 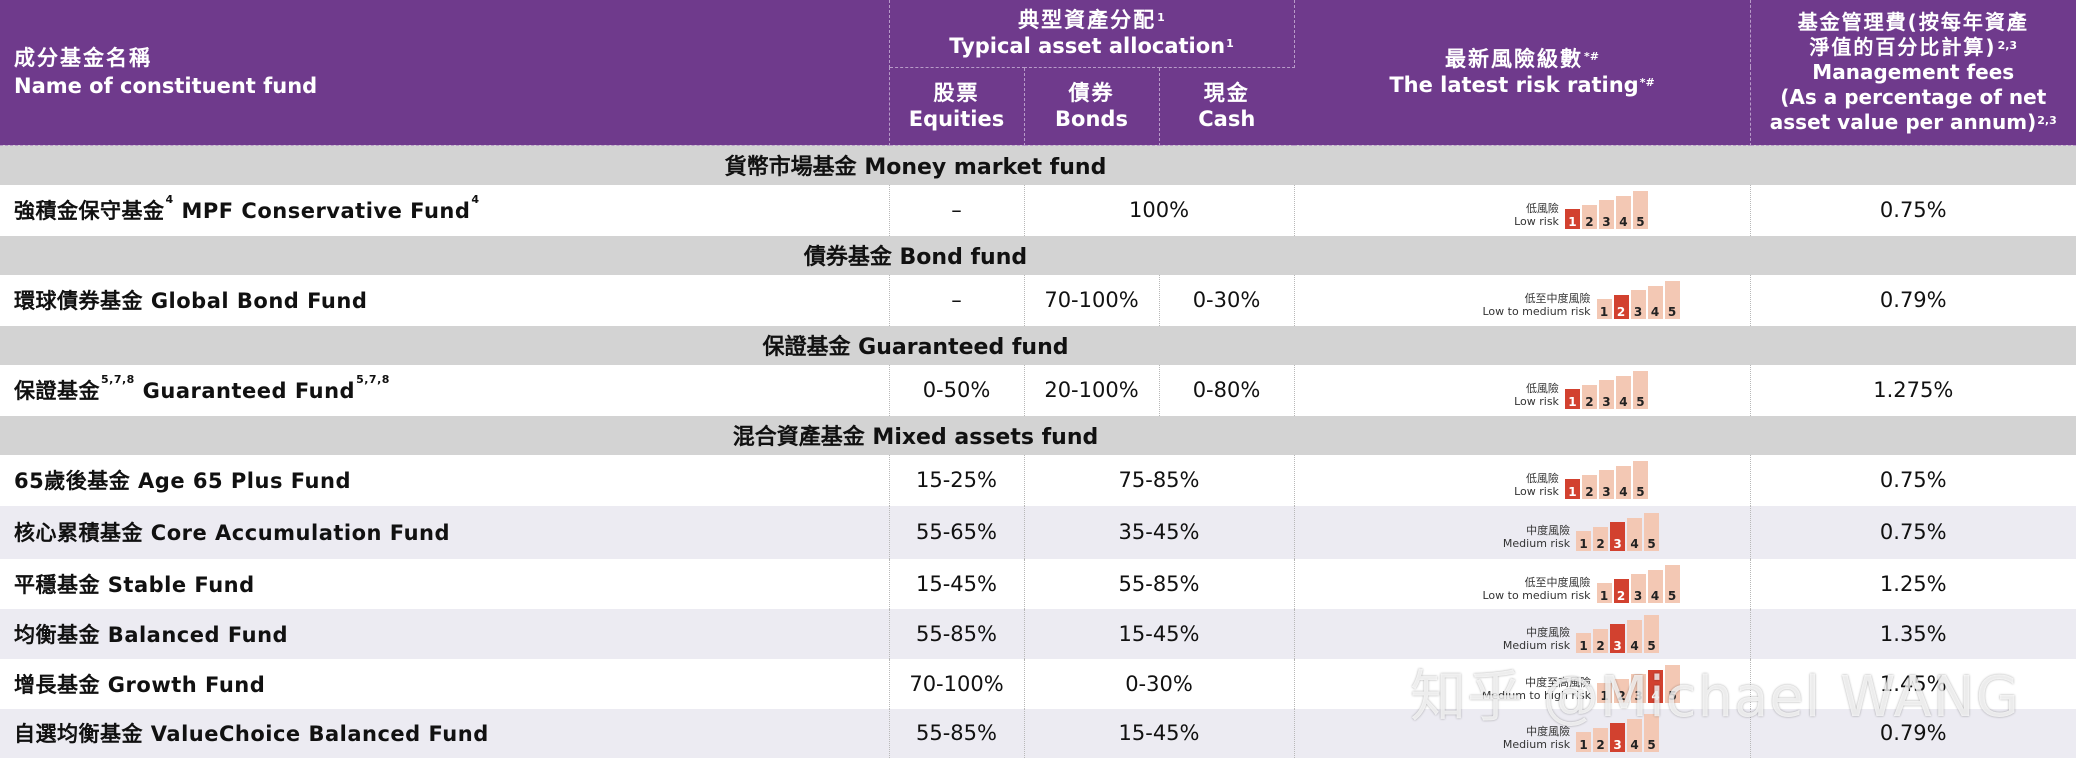 What do you see at coordinates (915, 347) in the screenshot?
I see `category-guaranteed: 保證基金 Guaranteed fund` at bounding box center [915, 347].